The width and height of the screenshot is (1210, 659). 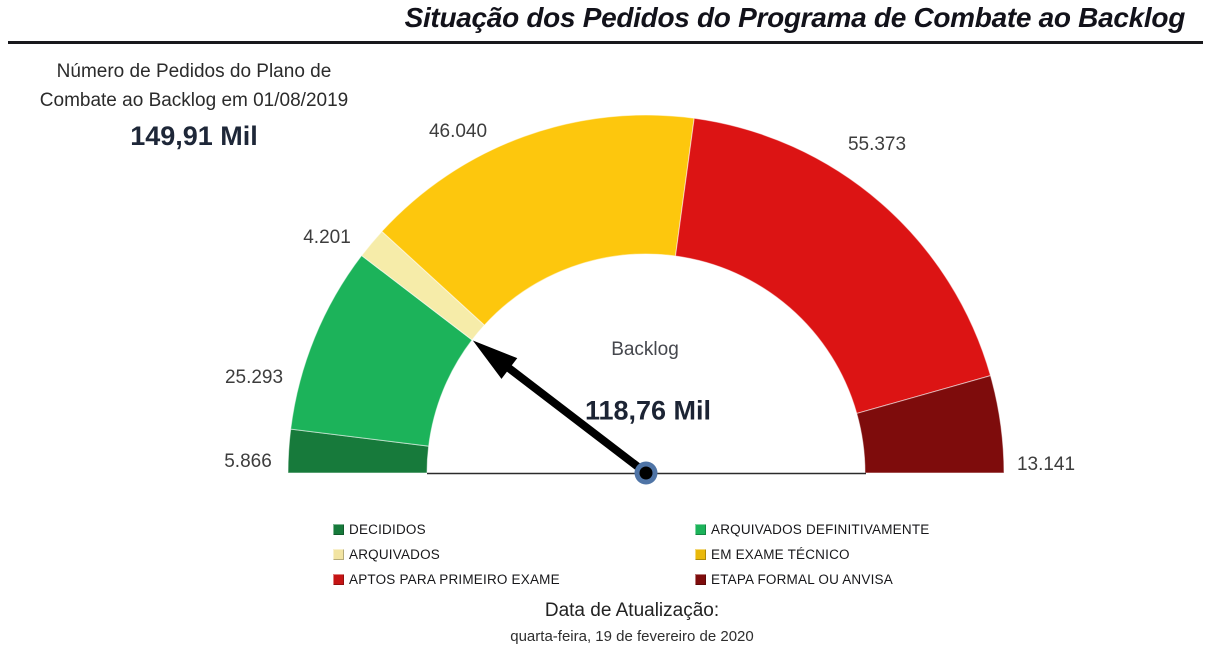 I want to click on segment-value-label: 13.141, so click(x=1046, y=464).